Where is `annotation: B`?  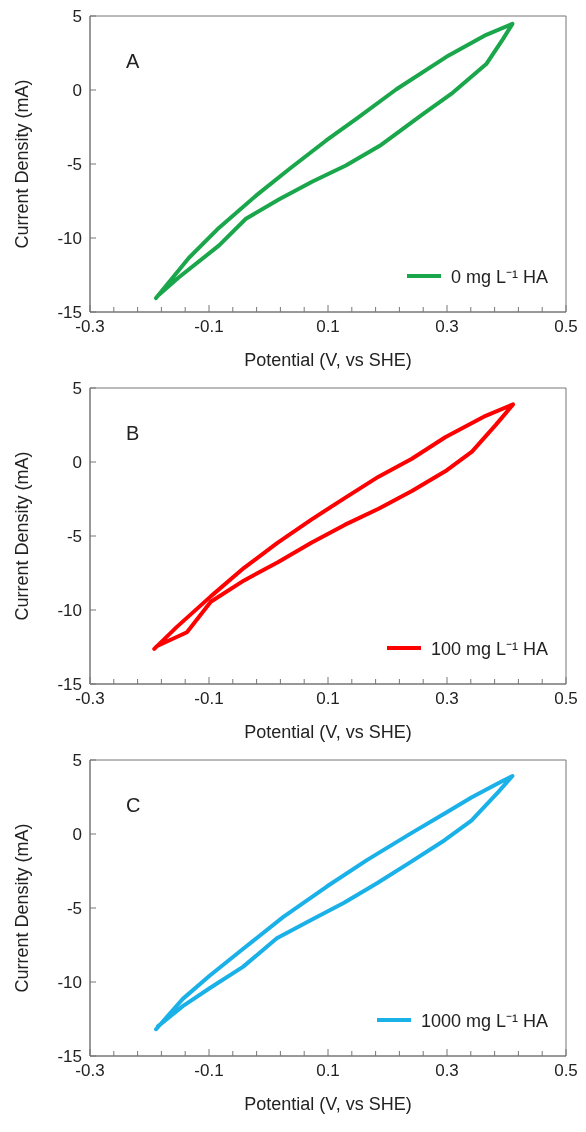 annotation: B is located at coordinates (133, 433).